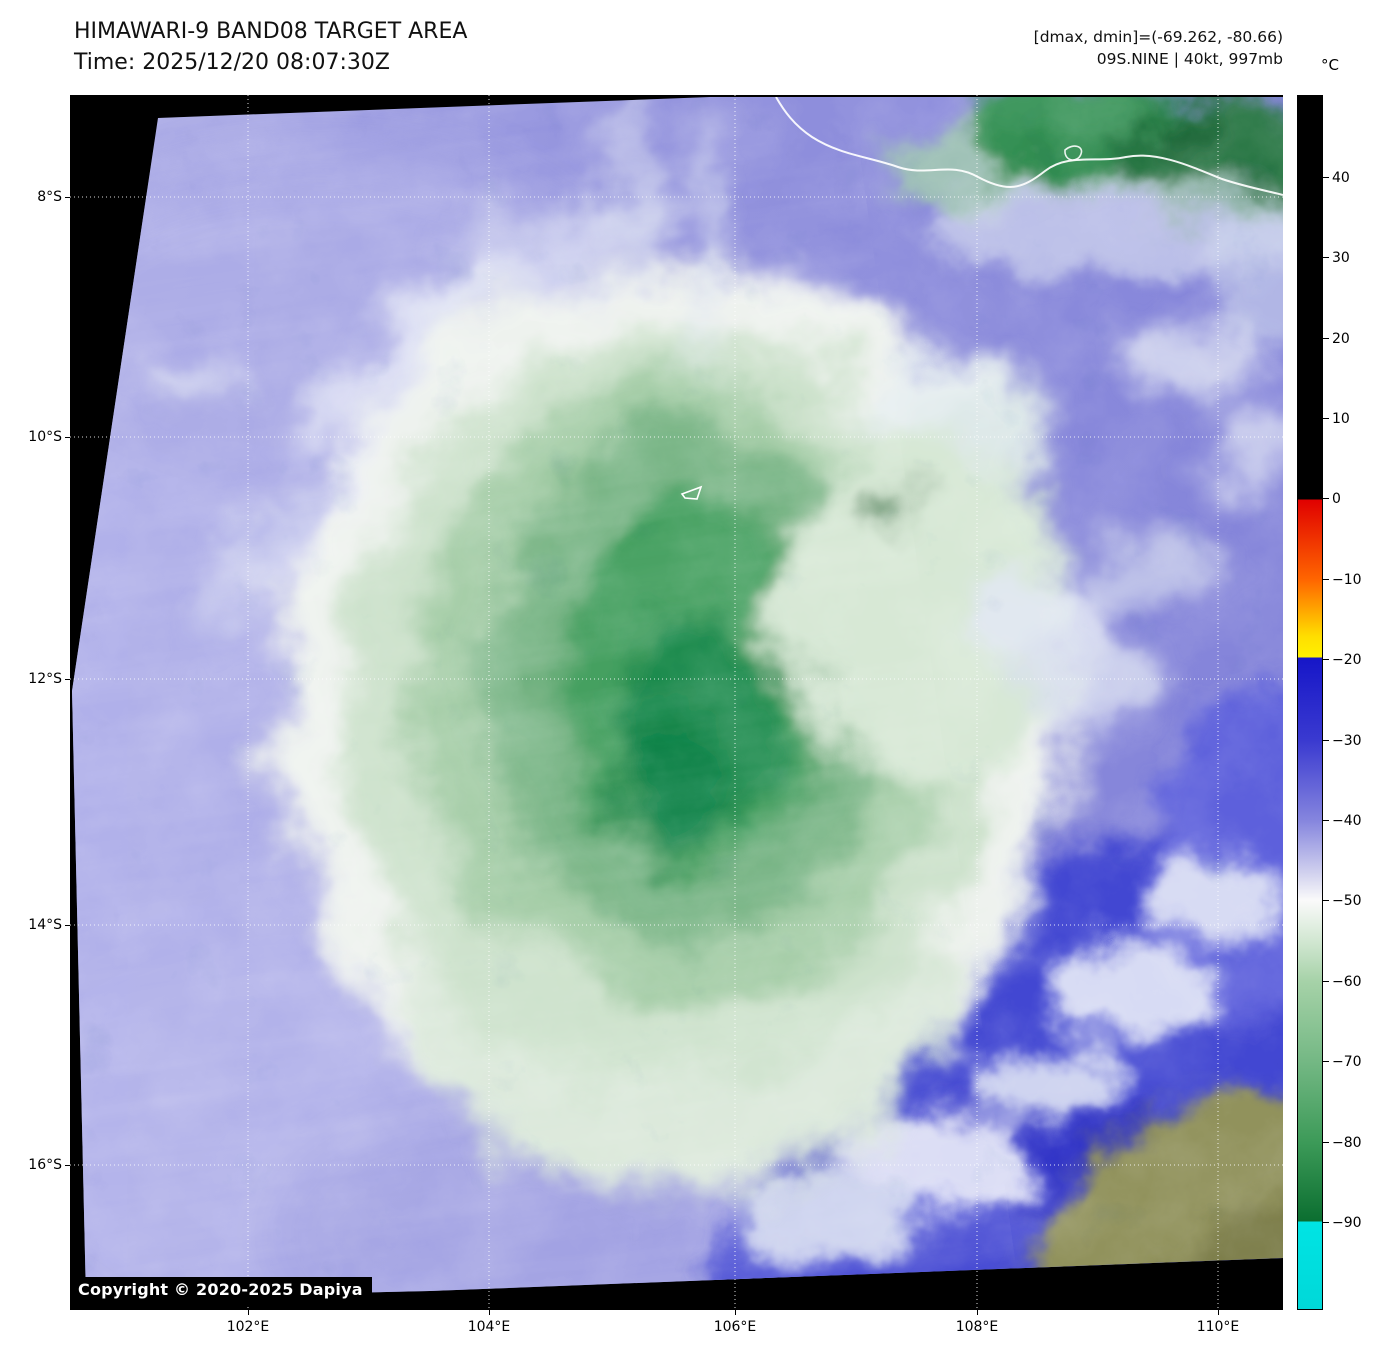 The width and height of the screenshot is (1388, 1359). I want to click on plot-title: HIMAWARI-9 BAND08 TARGET AREA, so click(271, 31).